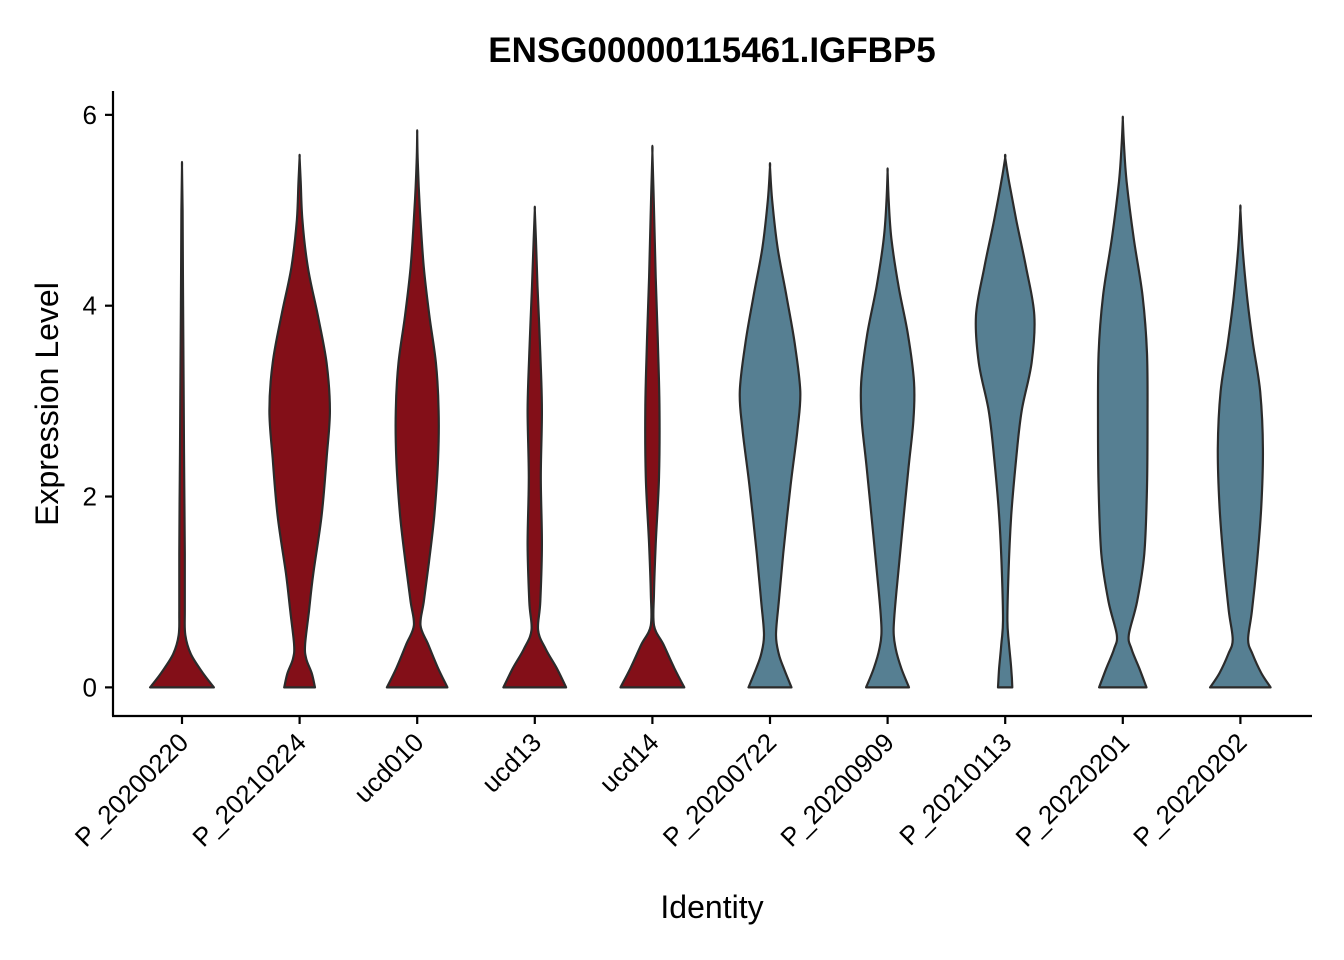 This screenshot has width=1344, height=960. Describe the element at coordinates (712, 50) in the screenshot. I see `chart-title: ENSG00000115461.IGFBP5` at that location.